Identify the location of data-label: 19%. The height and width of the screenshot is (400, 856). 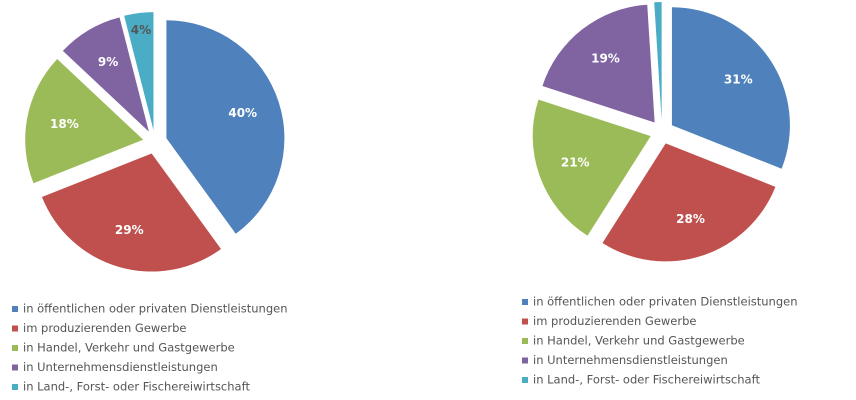
(605, 59).